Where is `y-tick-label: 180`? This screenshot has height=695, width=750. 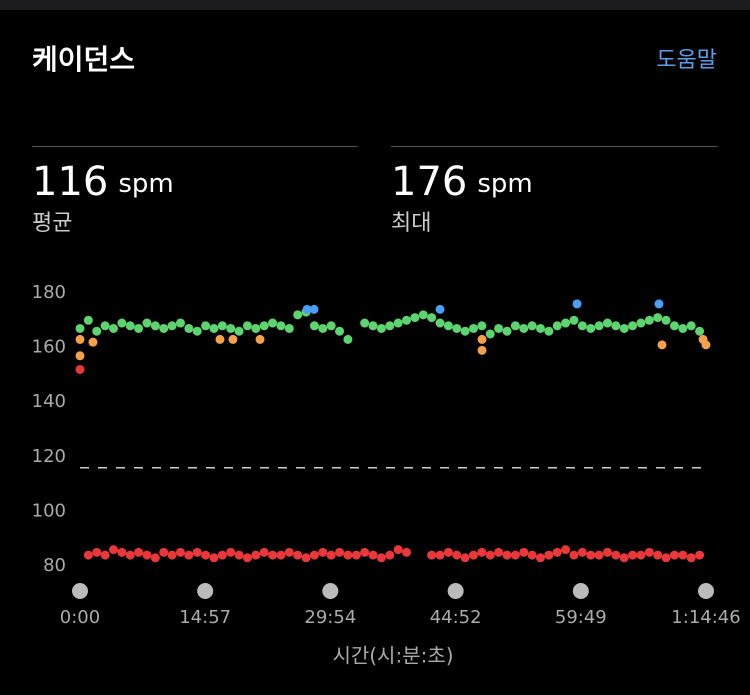
y-tick-label: 180 is located at coordinates (49, 292).